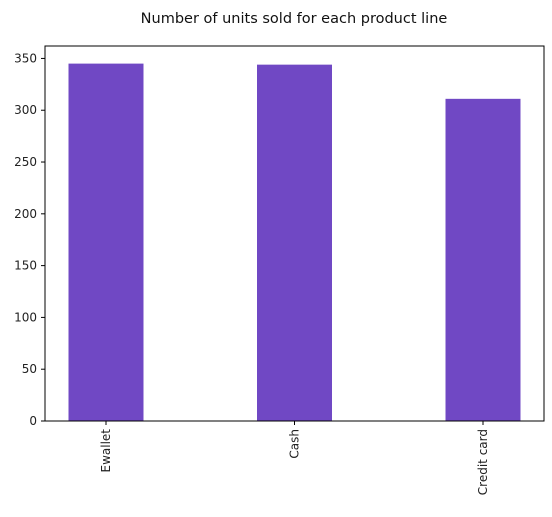 Image resolution: width=552 pixels, height=517 pixels. Describe the element at coordinates (25, 266) in the screenshot. I see `y-tick-label: 150` at that location.